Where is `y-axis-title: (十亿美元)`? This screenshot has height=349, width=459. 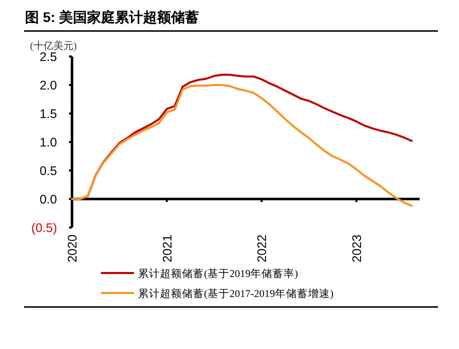
y-axis-title: (十亿美元) is located at coordinates (53, 46).